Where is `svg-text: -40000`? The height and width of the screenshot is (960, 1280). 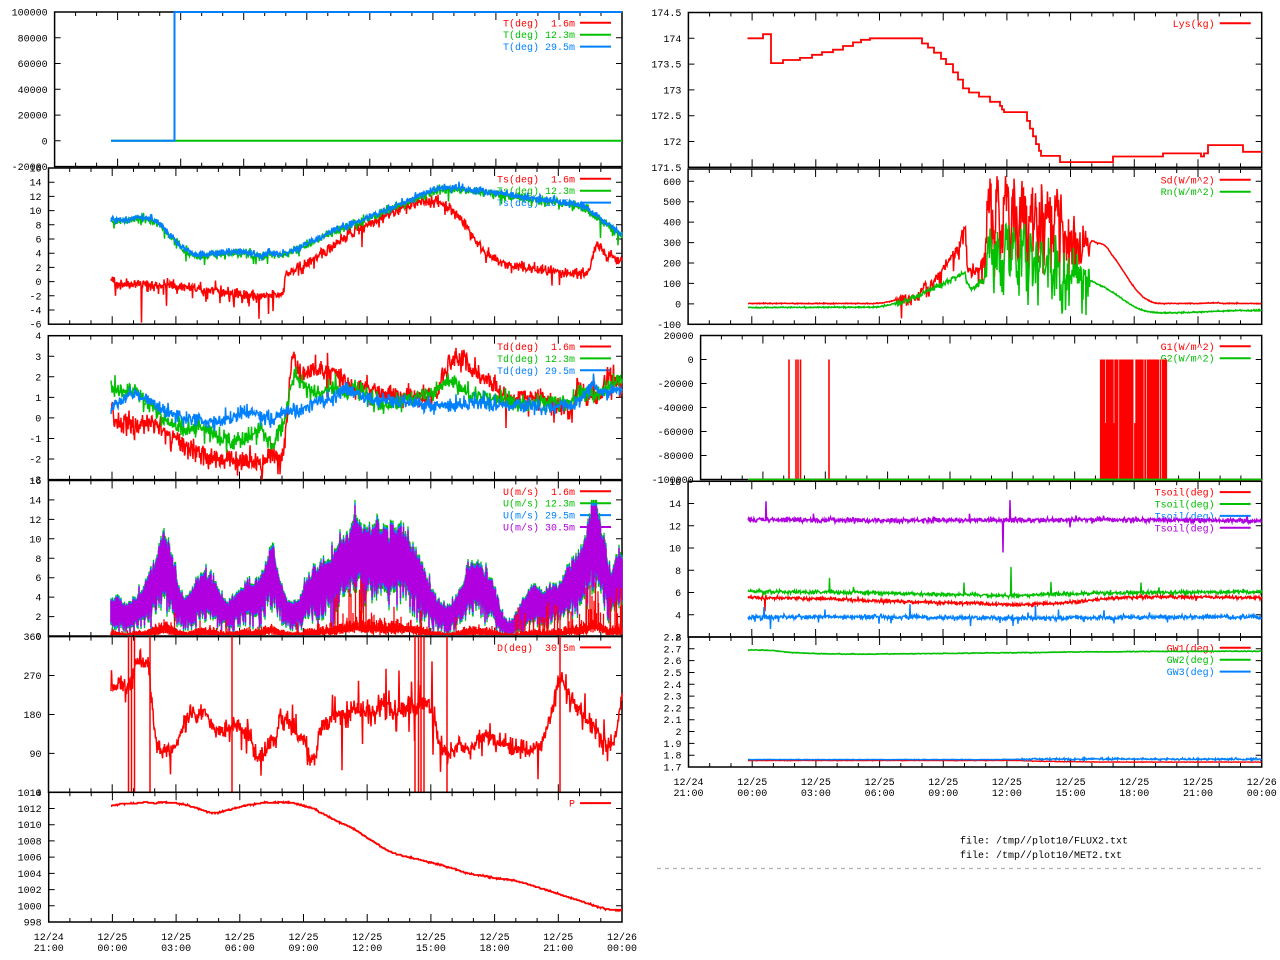 svg-text: -40000 is located at coordinates (676, 409).